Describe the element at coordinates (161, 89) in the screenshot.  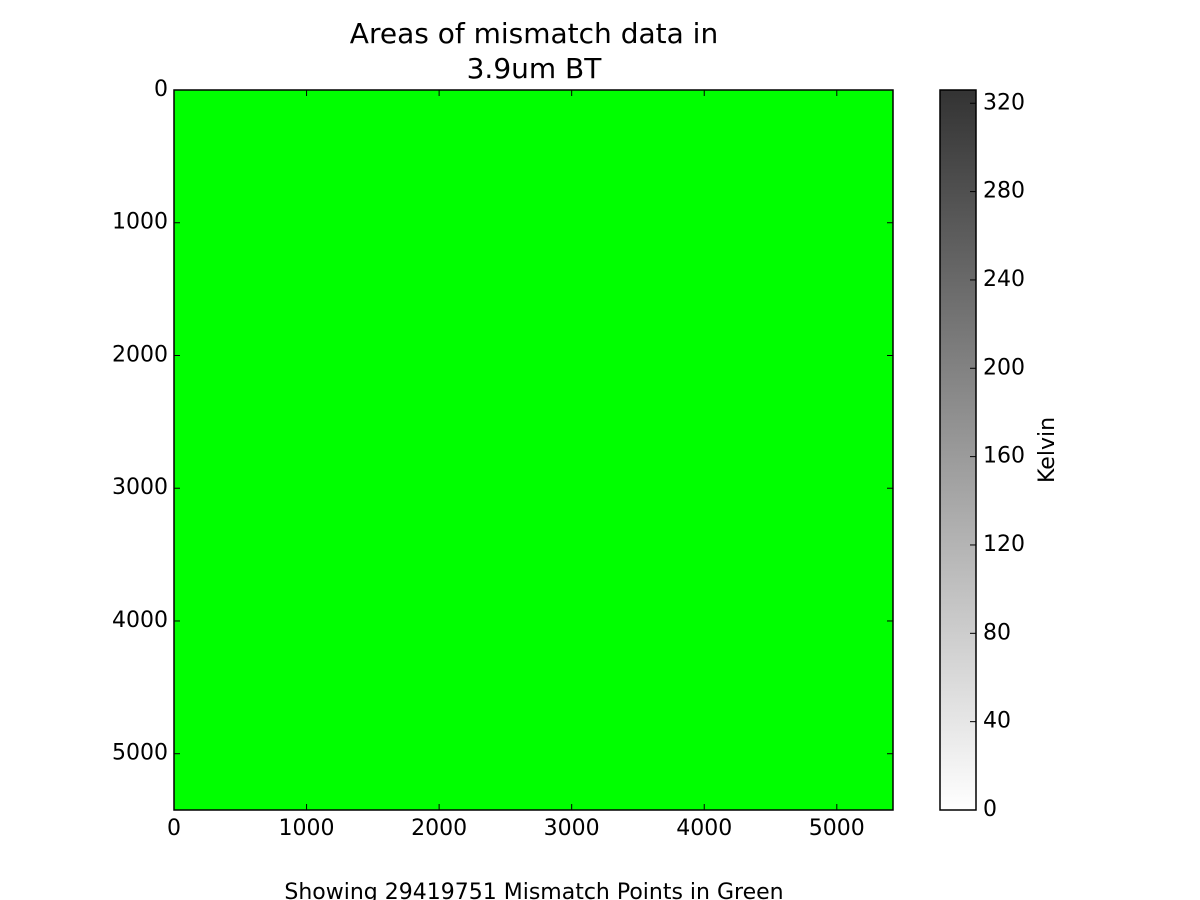
I see `y-tick-label: 0` at that location.